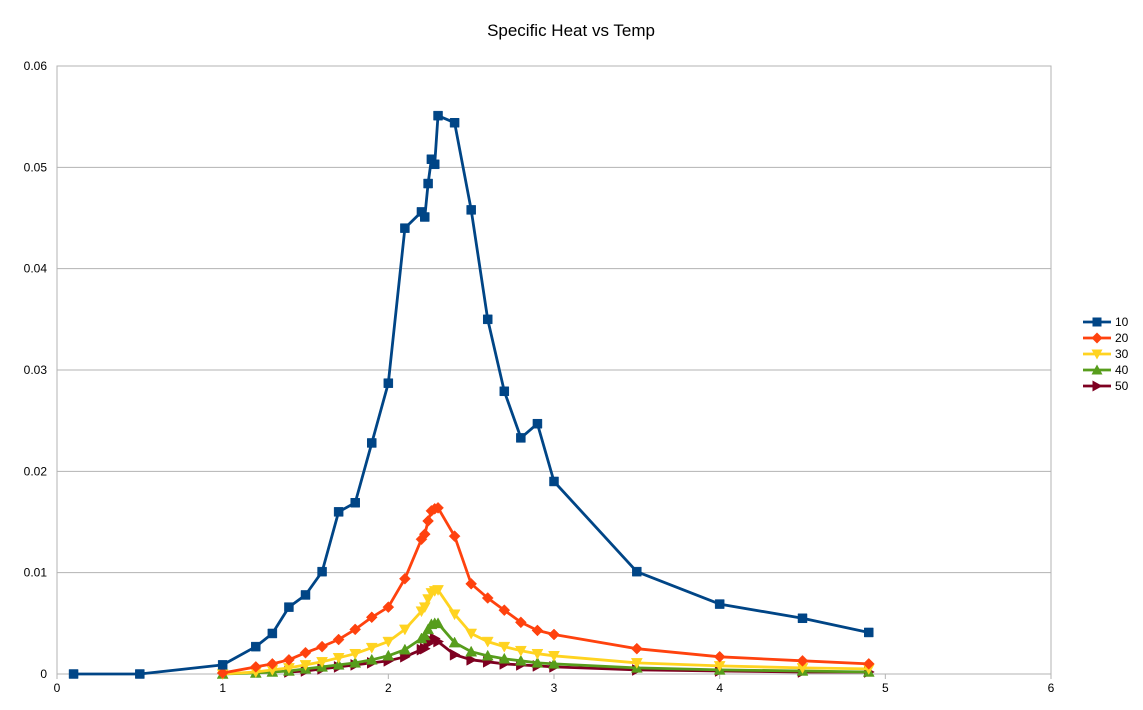 This screenshot has width=1143, height=710. Describe the element at coordinates (43, 674) in the screenshot. I see `y-tick-label: 0` at that location.